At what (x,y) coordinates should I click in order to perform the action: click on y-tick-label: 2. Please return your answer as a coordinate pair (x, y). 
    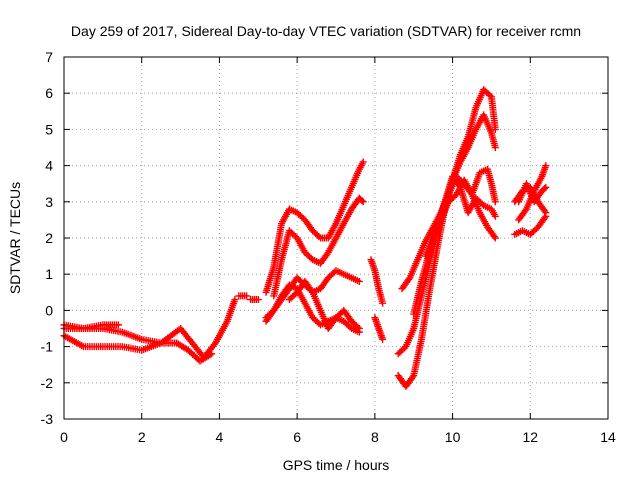
    Looking at the image, I should click on (49, 238).